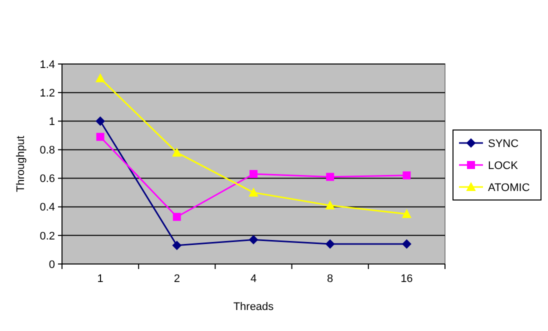  What do you see at coordinates (253, 279) in the screenshot?
I see `x-tick-label: 4` at bounding box center [253, 279].